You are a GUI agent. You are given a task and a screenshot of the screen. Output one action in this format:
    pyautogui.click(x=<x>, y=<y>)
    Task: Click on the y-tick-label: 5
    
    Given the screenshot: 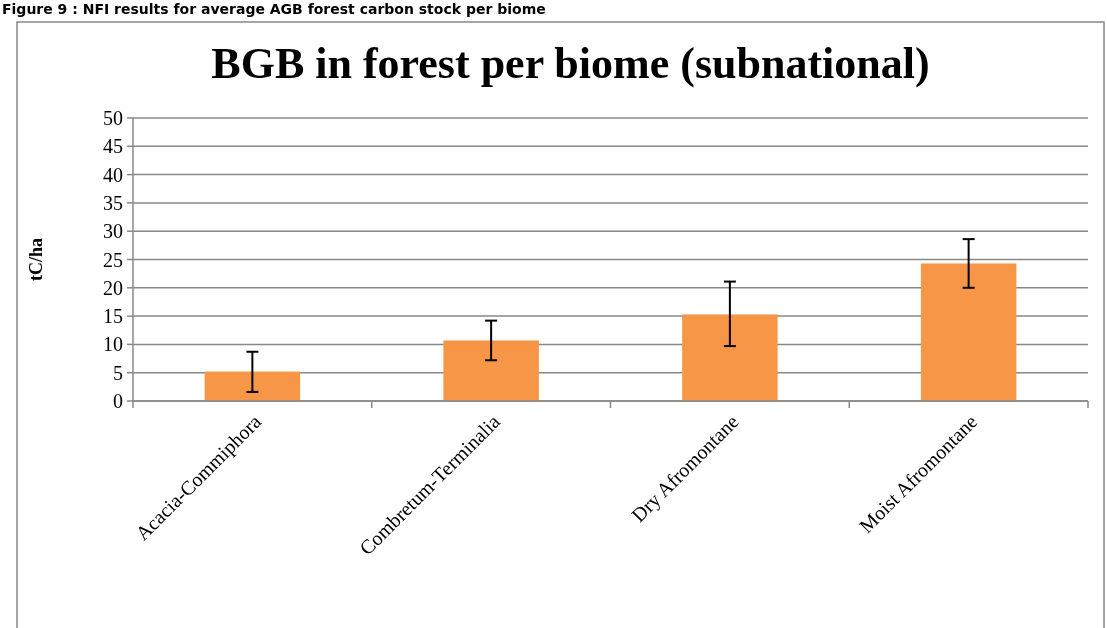 What is the action you would take?
    pyautogui.click(x=118, y=372)
    